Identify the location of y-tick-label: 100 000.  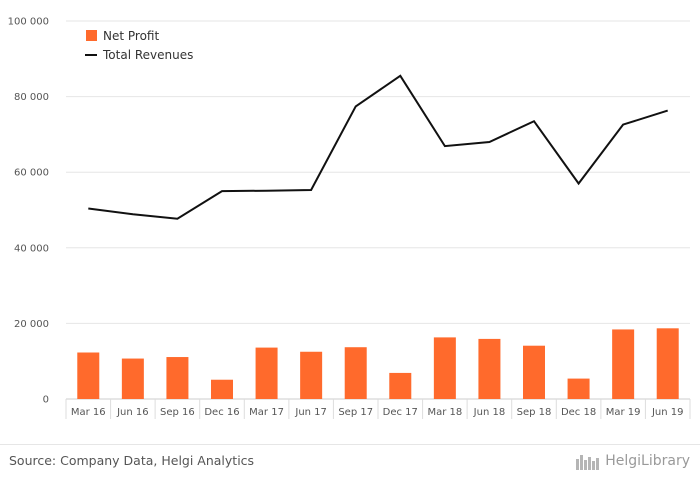
(28, 22).